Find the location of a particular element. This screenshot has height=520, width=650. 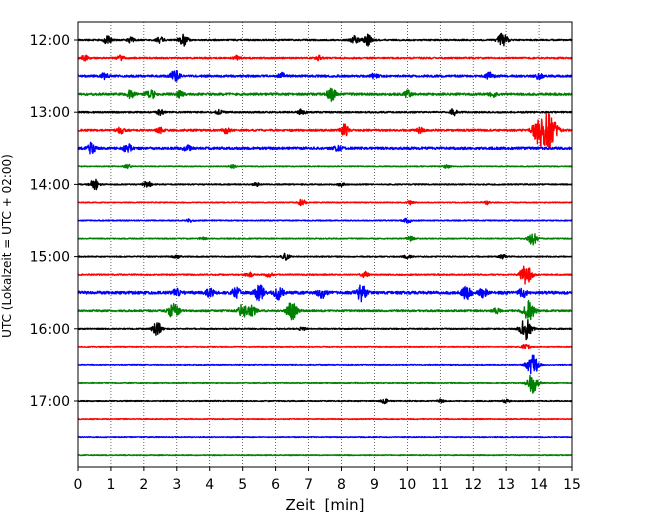

x-tick-label: 15 is located at coordinates (572, 485).